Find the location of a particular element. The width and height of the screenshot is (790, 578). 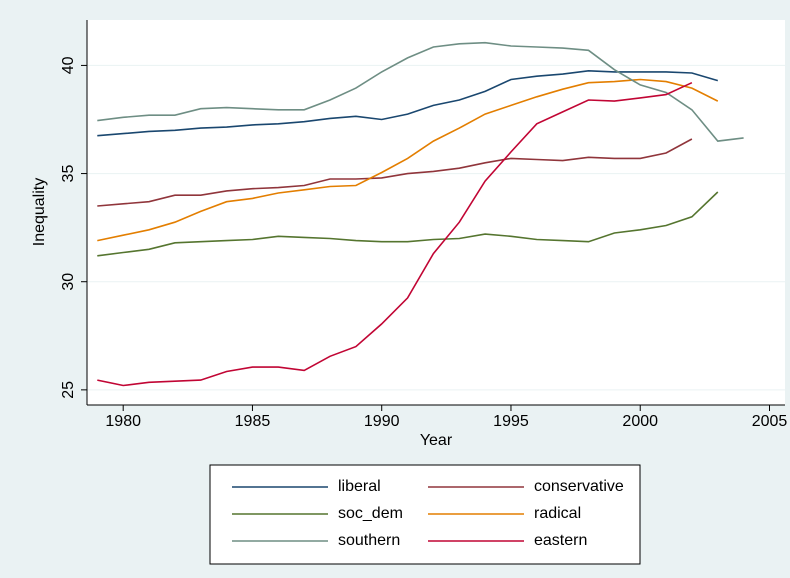

legend-label: liberal is located at coordinates (359, 486).